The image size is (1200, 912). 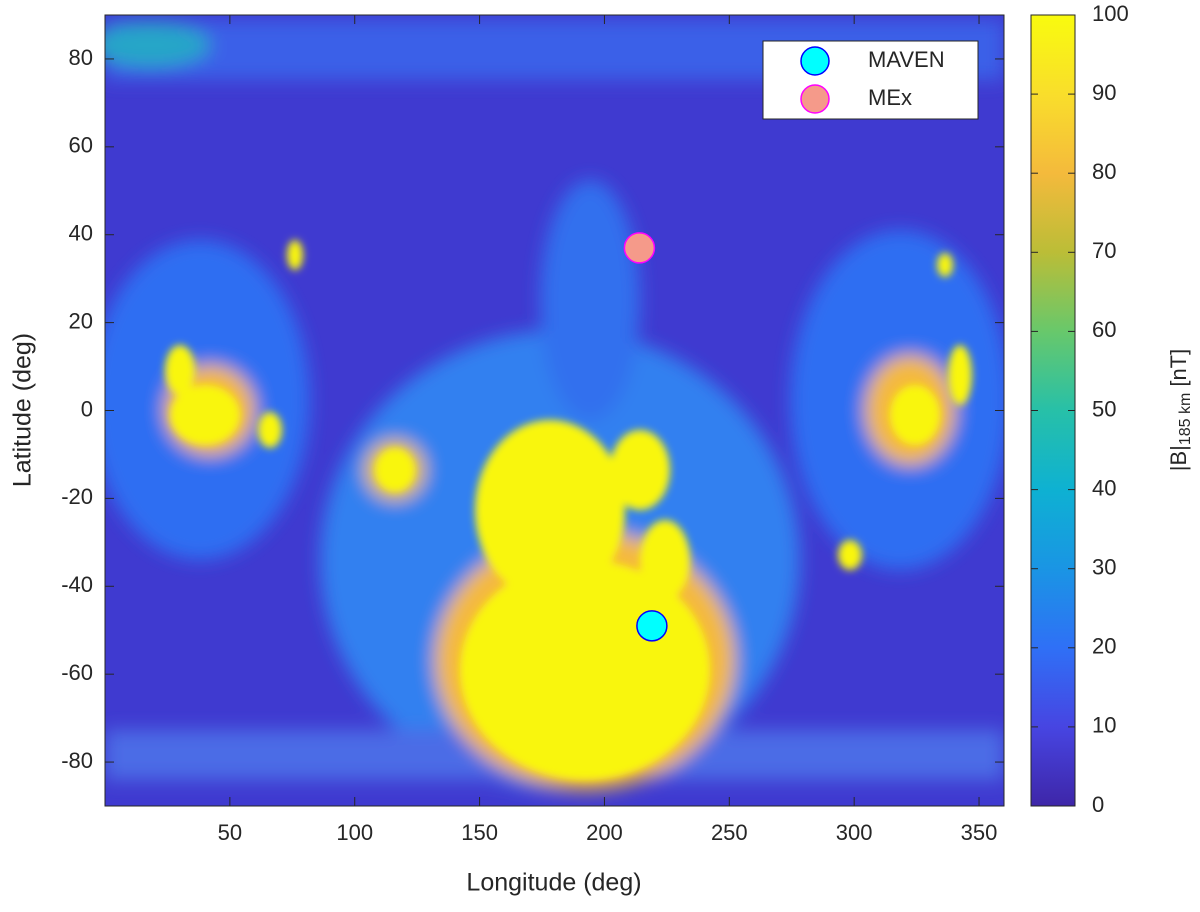 What do you see at coordinates (81, 145) in the screenshot?
I see `y-tick-label: 60` at bounding box center [81, 145].